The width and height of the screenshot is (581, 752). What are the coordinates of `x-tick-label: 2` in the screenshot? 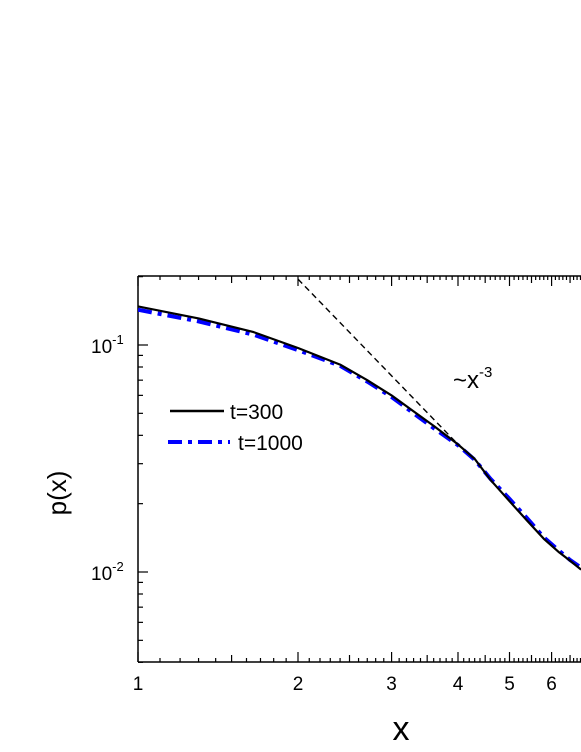 It's located at (298, 684).